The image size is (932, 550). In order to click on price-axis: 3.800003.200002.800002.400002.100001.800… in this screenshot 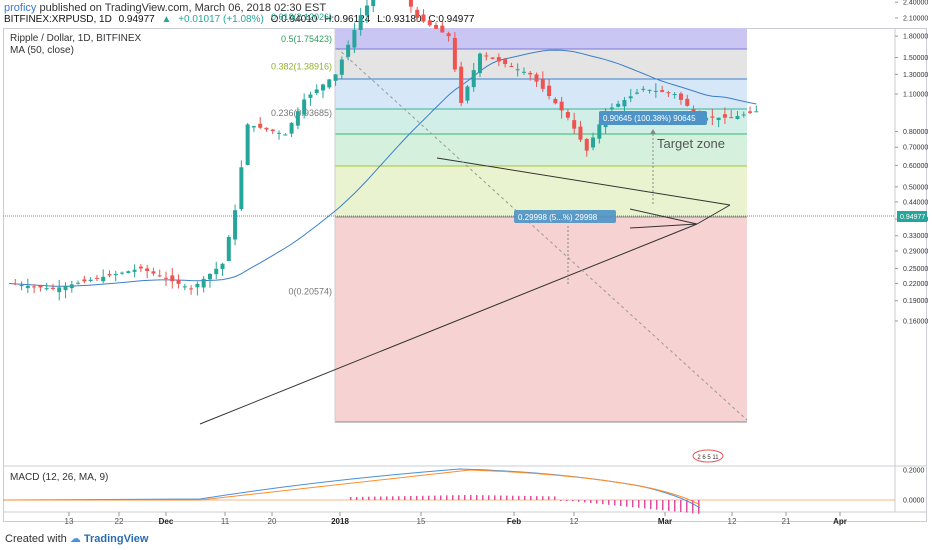, I will do `click(911, 162)`.